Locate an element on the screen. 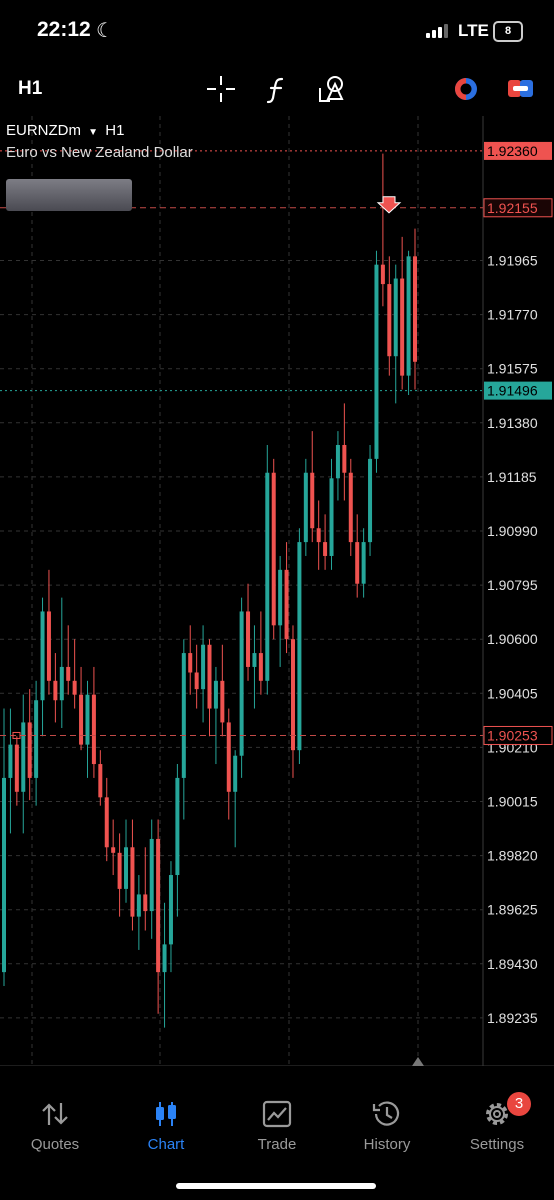 The height and width of the screenshot is (1200, 554). order-price-tag-box is located at coordinates (518, 735).